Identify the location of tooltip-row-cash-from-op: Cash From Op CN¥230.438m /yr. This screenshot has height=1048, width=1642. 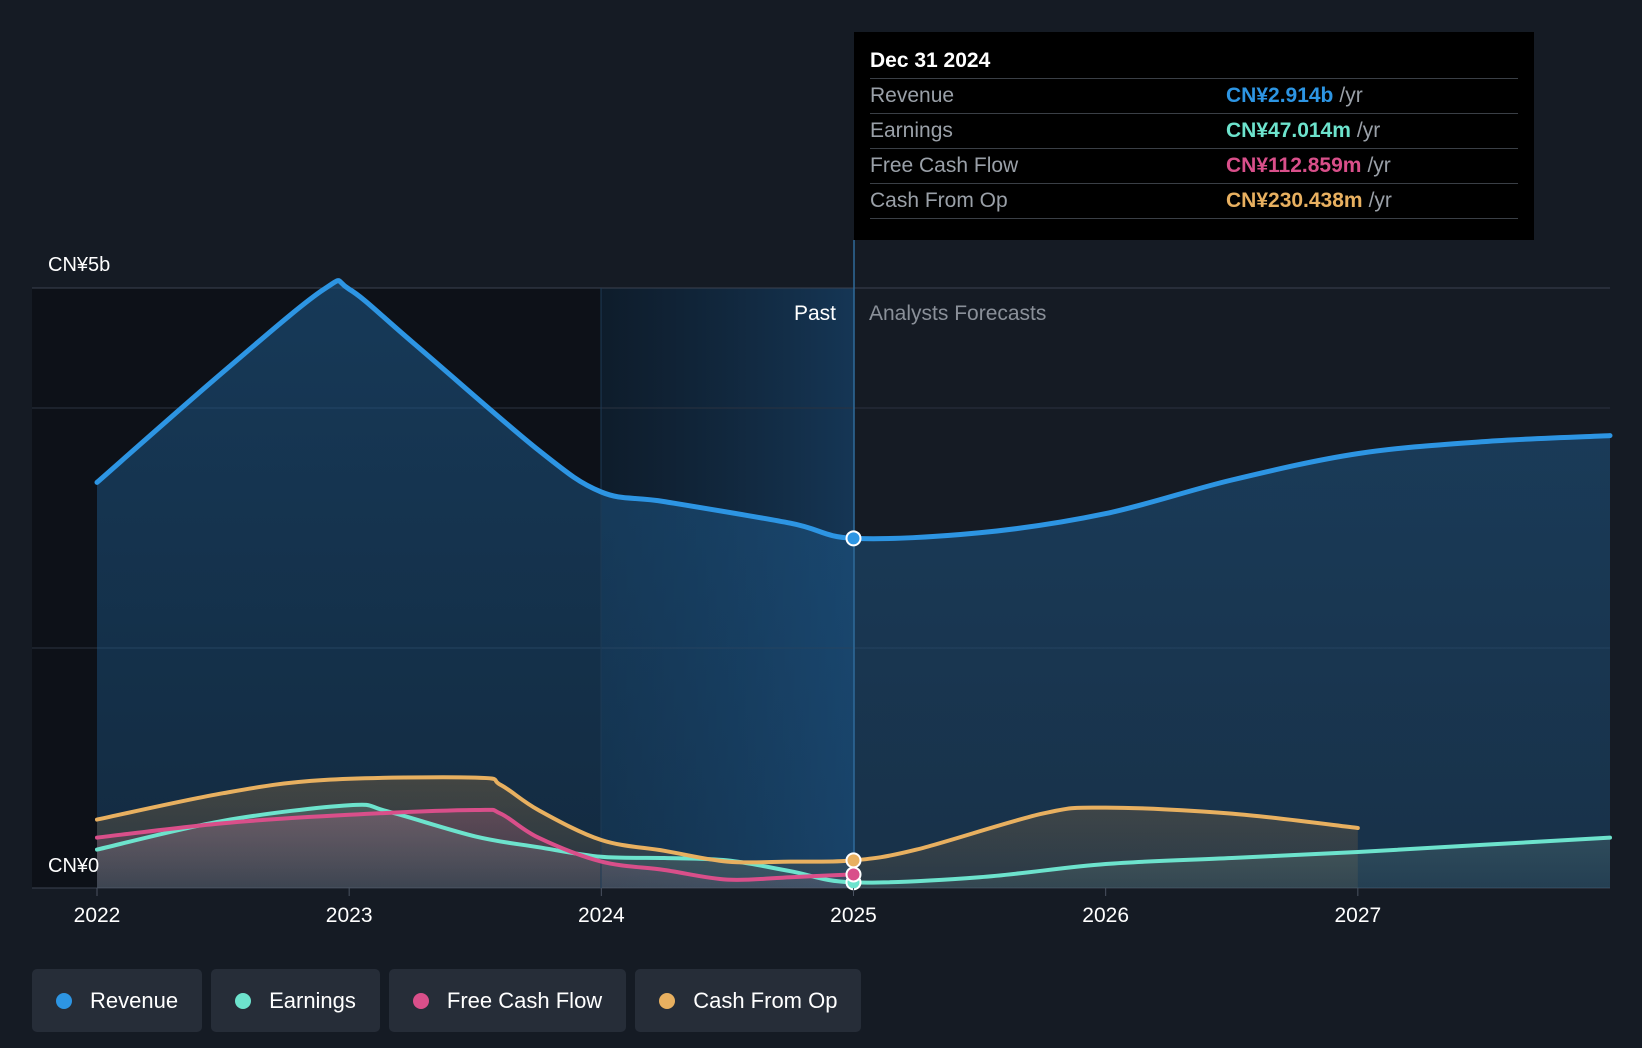
(1194, 201).